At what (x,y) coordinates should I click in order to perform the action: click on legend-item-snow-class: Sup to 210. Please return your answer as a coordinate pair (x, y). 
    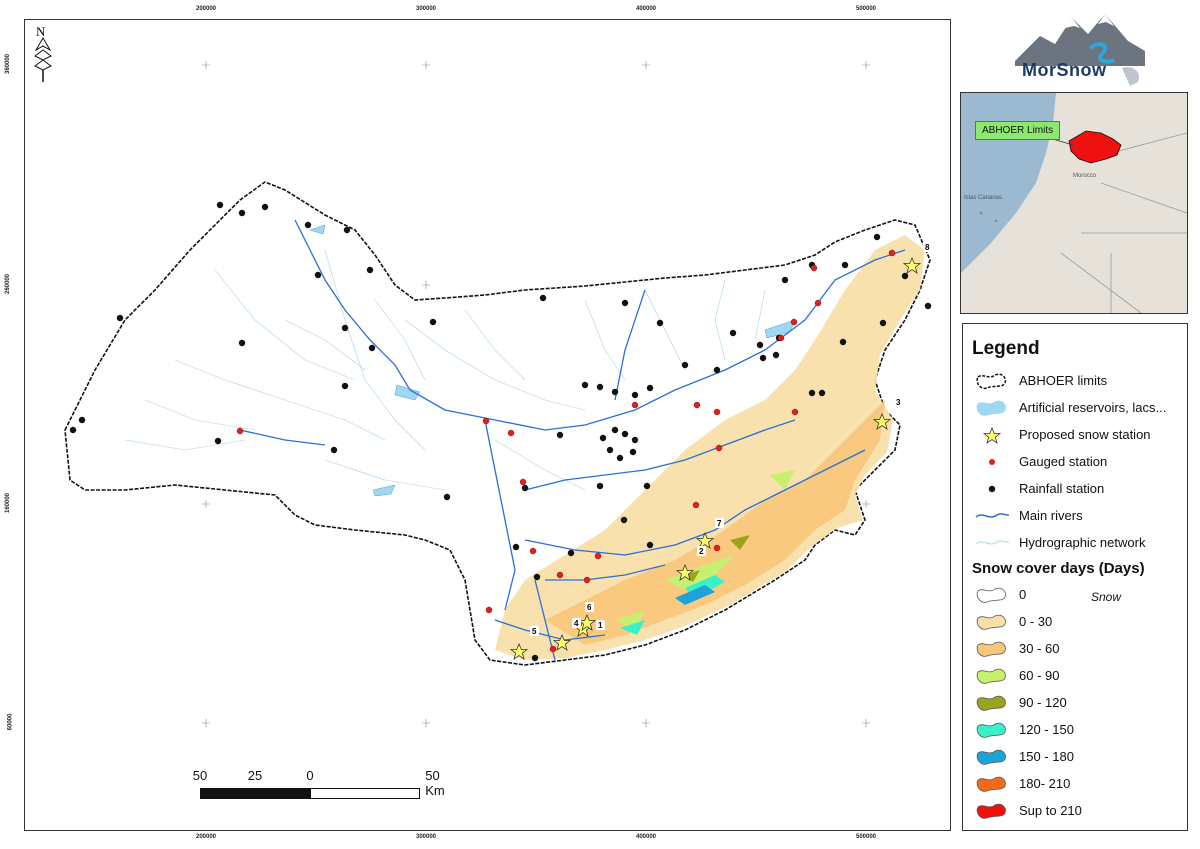
    Looking at the image, I should click on (1075, 811).